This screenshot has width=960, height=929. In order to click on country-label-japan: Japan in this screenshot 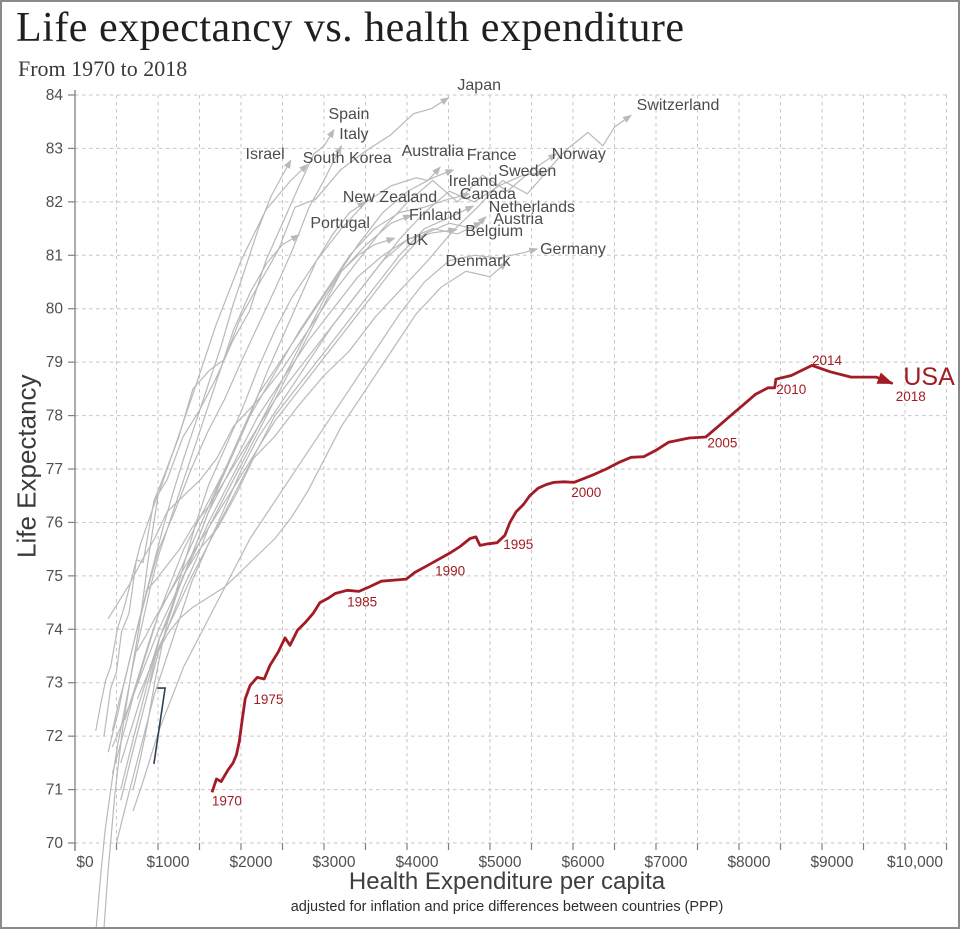, I will do `click(479, 85)`.